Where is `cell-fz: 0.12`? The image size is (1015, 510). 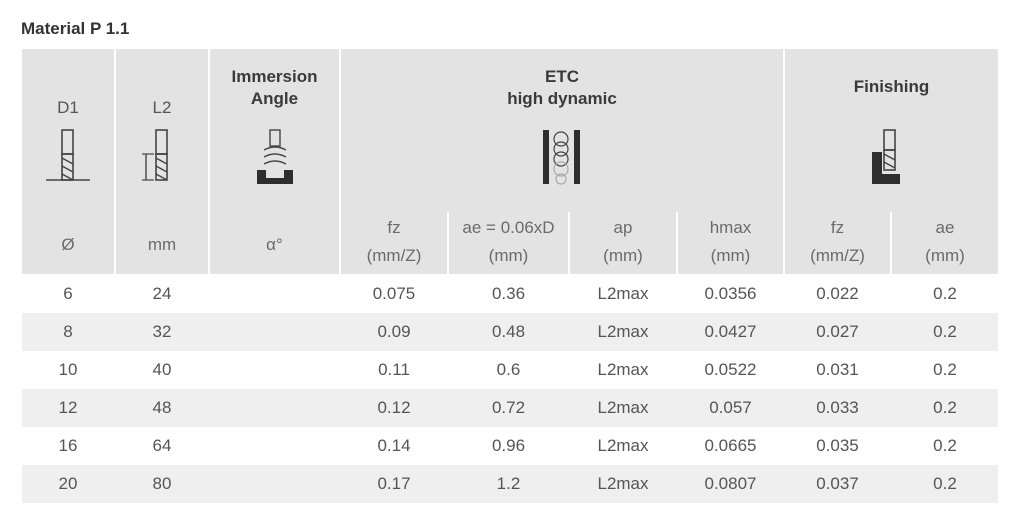
cell-fz: 0.12 is located at coordinates (394, 407).